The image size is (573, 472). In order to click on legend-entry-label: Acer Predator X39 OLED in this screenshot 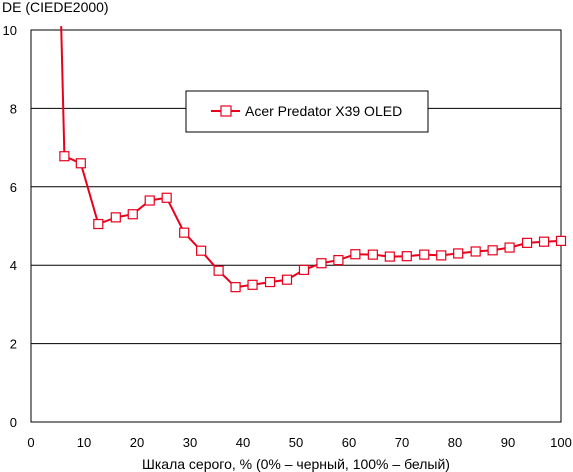, I will do `click(323, 111)`.